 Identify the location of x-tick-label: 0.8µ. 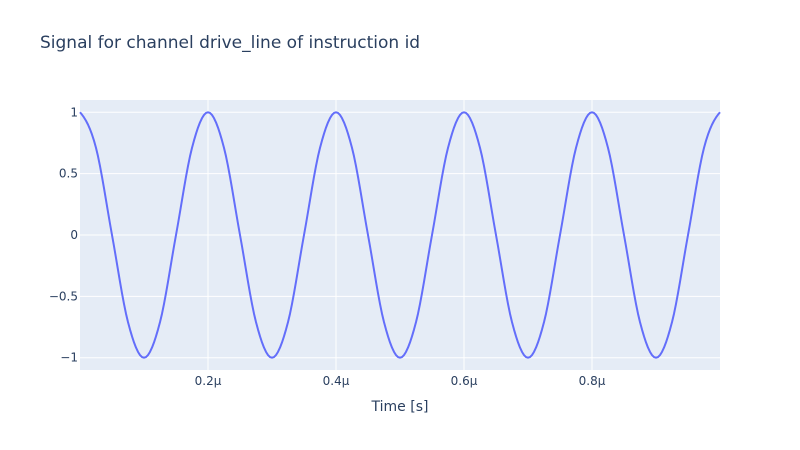
(592, 381).